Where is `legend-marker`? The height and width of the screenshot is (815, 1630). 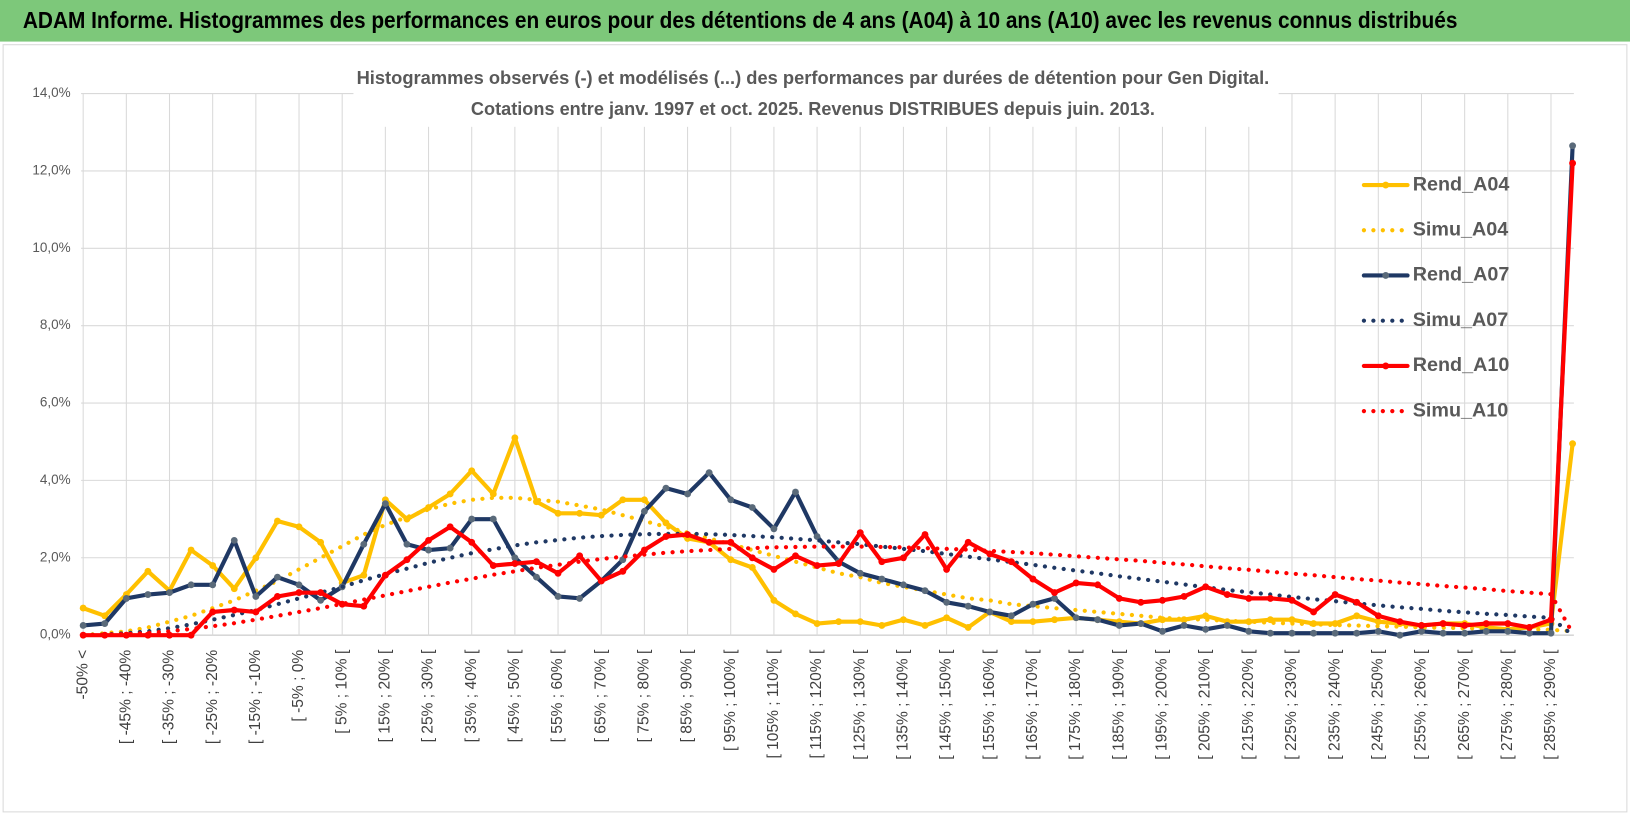
legend-marker is located at coordinates (1386, 275).